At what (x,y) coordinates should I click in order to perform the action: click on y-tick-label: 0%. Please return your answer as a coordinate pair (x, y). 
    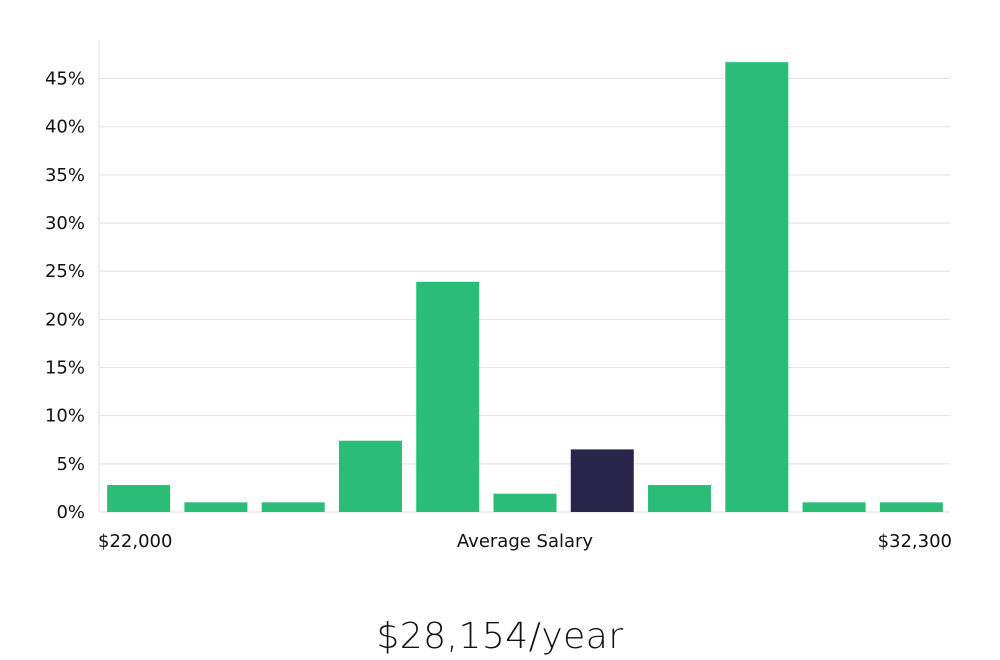
    Looking at the image, I should click on (70, 512).